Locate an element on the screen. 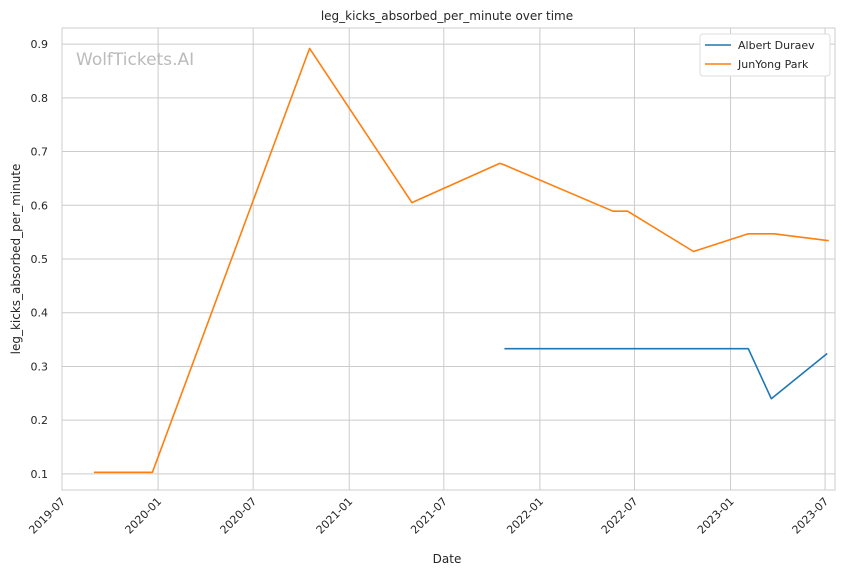  x-tick-label: 2019-07 is located at coordinates (47, 516).